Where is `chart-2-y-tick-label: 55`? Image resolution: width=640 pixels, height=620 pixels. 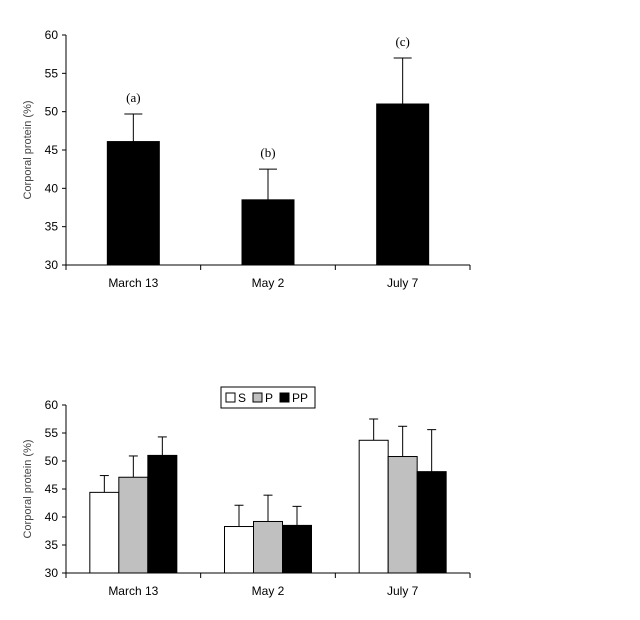
chart-2-y-tick-label: 55 is located at coordinates (52, 433).